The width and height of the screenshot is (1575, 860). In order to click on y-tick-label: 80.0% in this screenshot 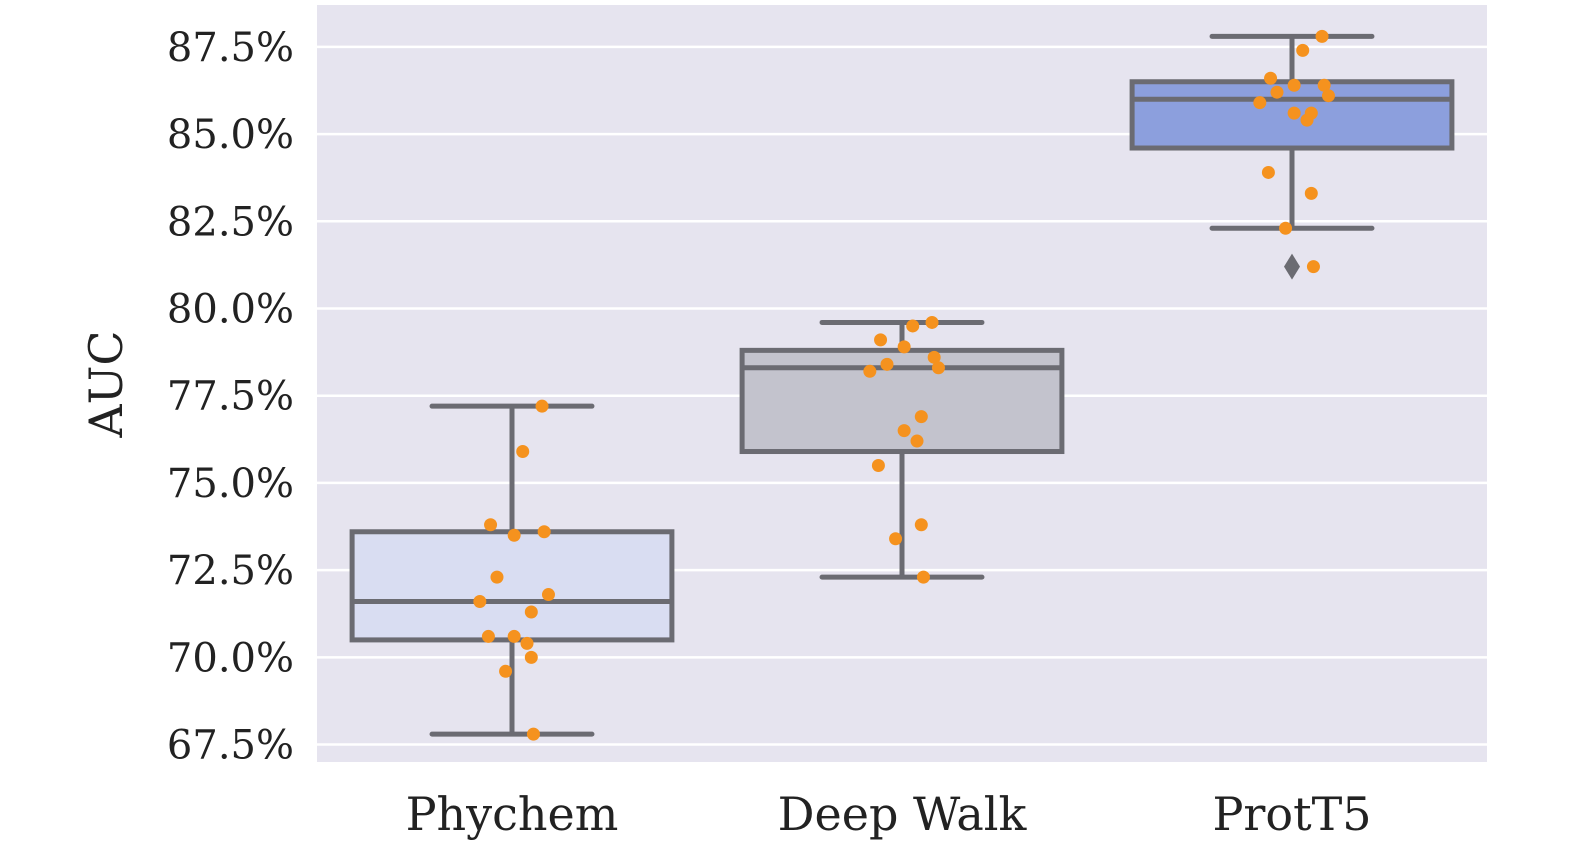, I will do `click(230, 309)`.